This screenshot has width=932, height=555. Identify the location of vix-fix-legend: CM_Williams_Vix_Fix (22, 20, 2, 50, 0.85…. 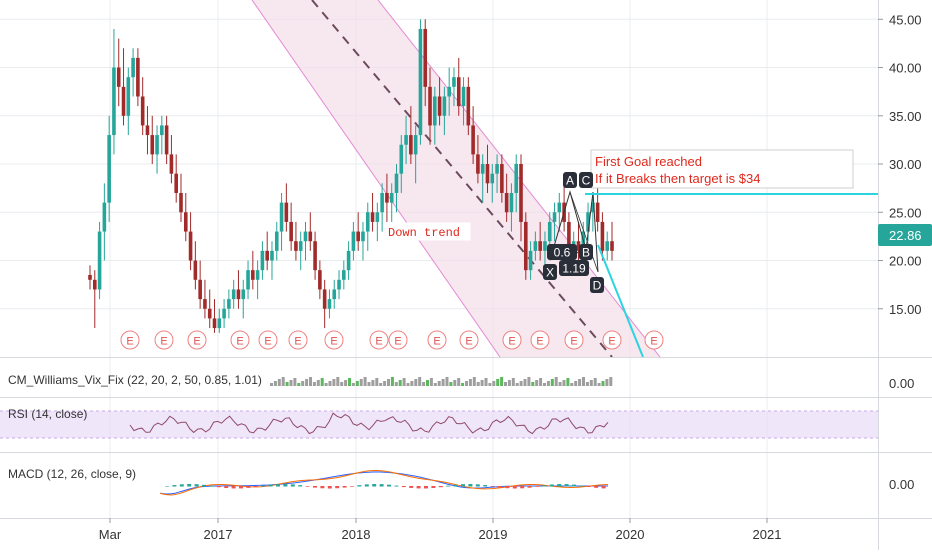
(135, 380).